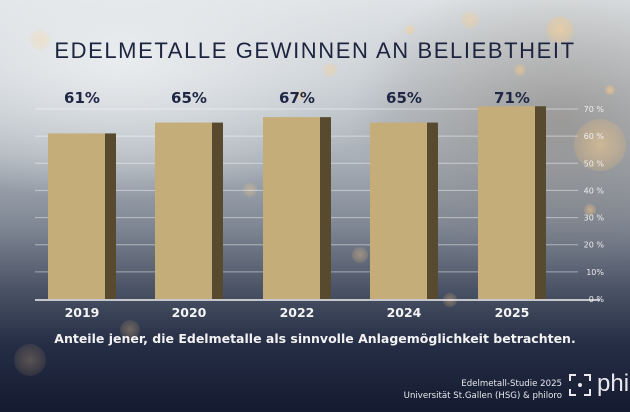  I want to click on x-tick-label: 2024, so click(404, 312).